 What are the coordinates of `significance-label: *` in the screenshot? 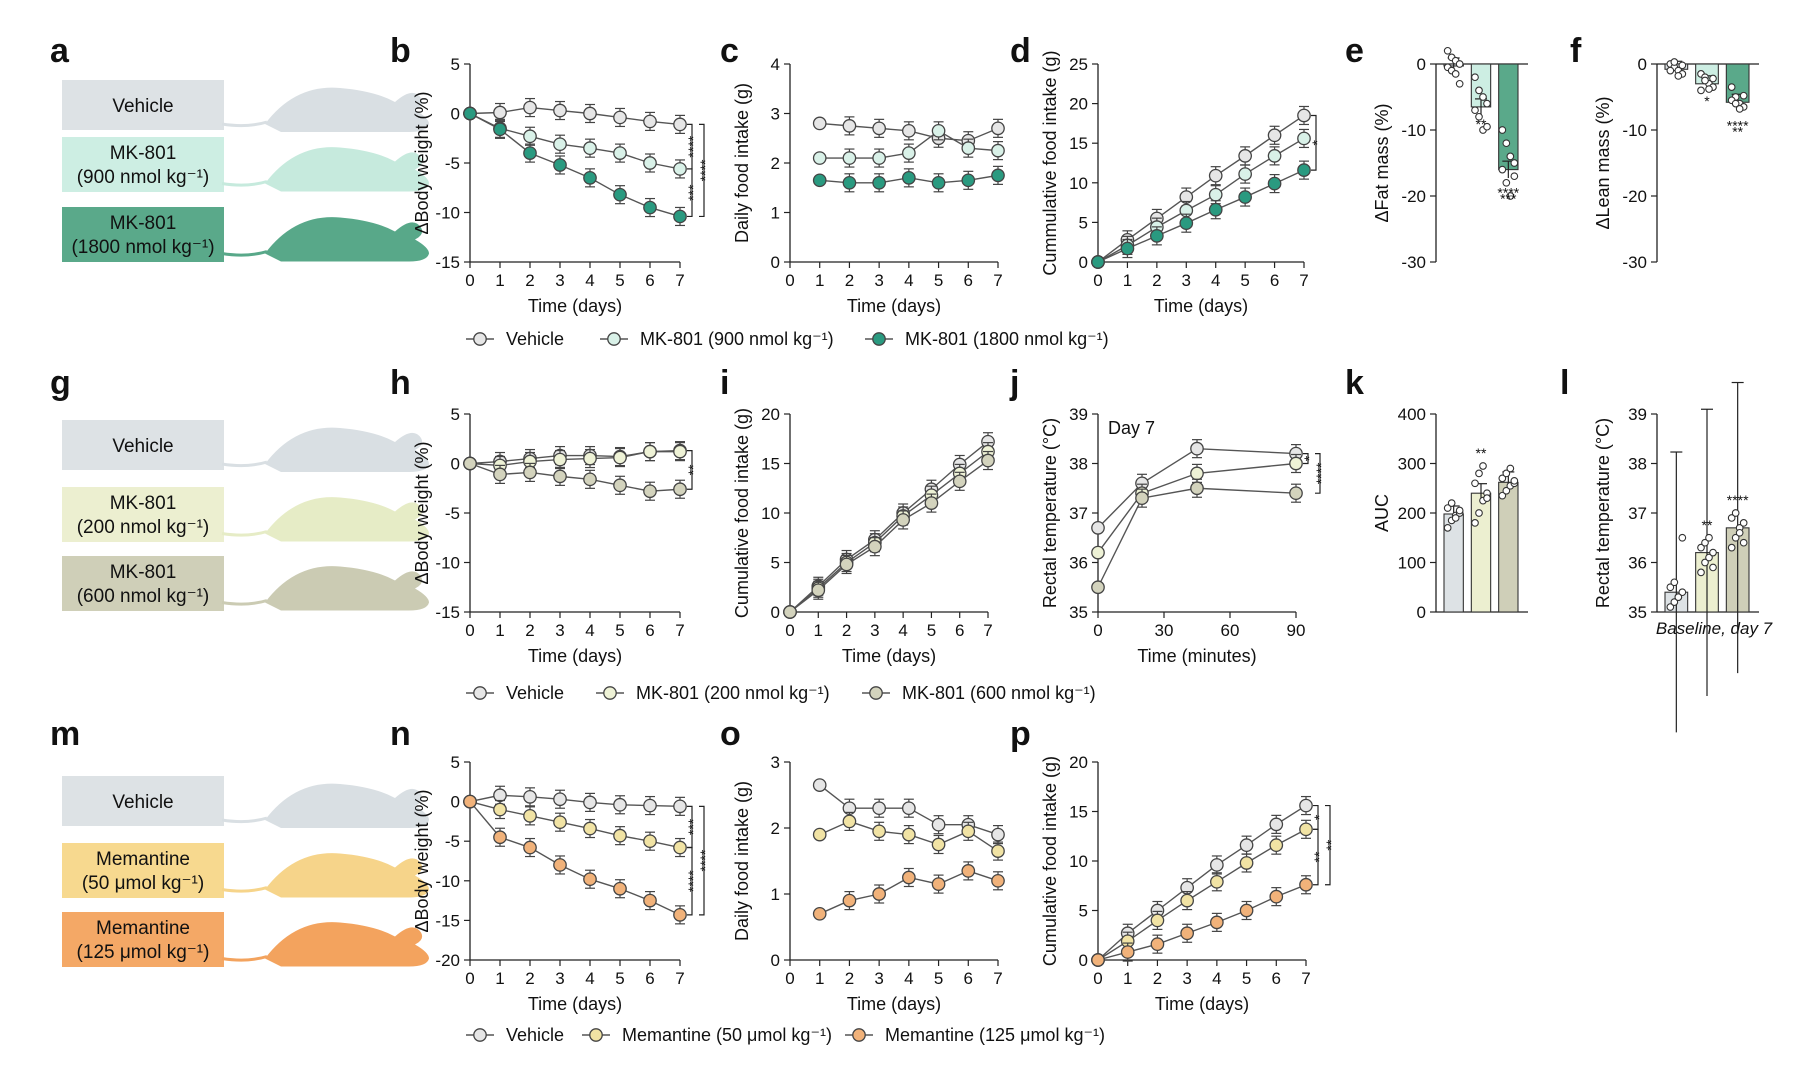 It's located at (1317, 143).